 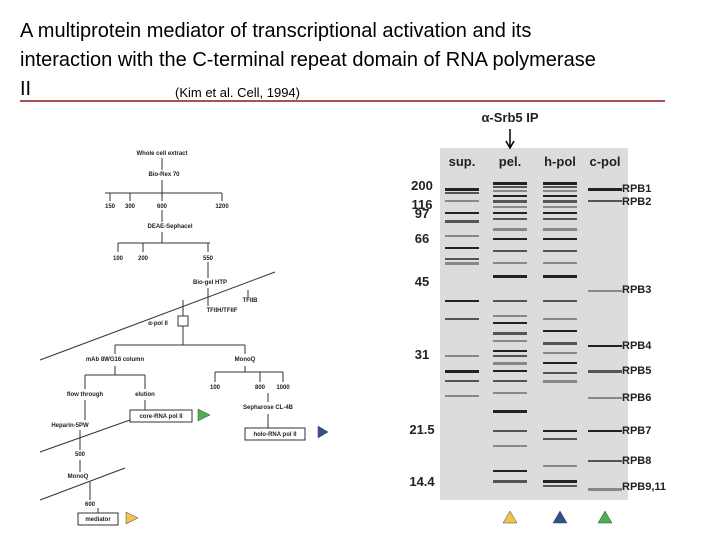 I want to click on subunit-label: RPB5, so click(x=636, y=371).